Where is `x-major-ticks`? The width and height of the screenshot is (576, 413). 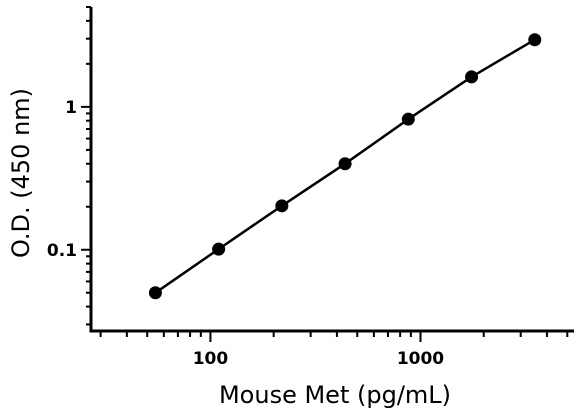
x-major-ticks is located at coordinates (315, 336).